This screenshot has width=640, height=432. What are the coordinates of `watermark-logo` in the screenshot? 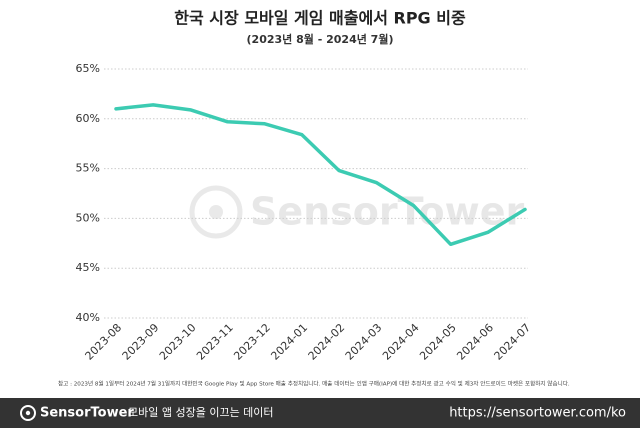 It's located at (216, 212).